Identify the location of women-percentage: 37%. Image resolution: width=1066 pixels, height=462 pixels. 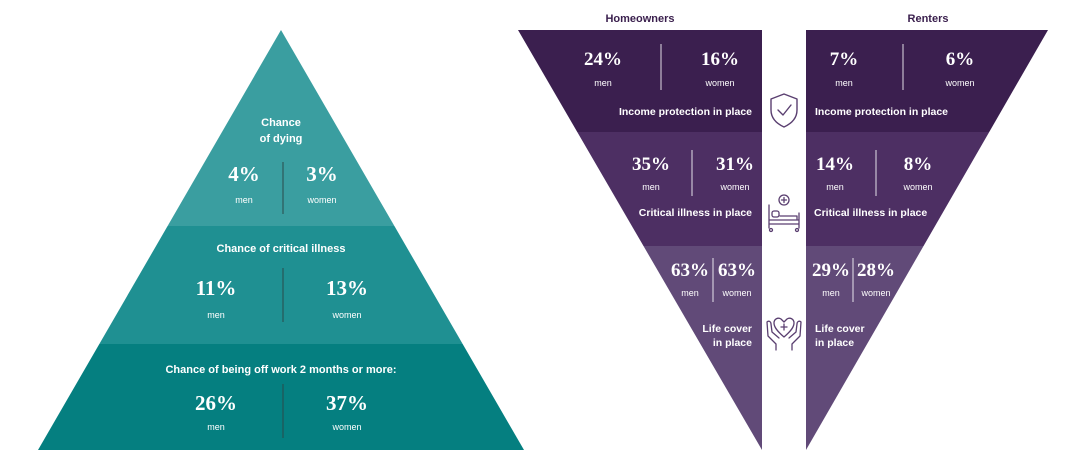
(347, 403).